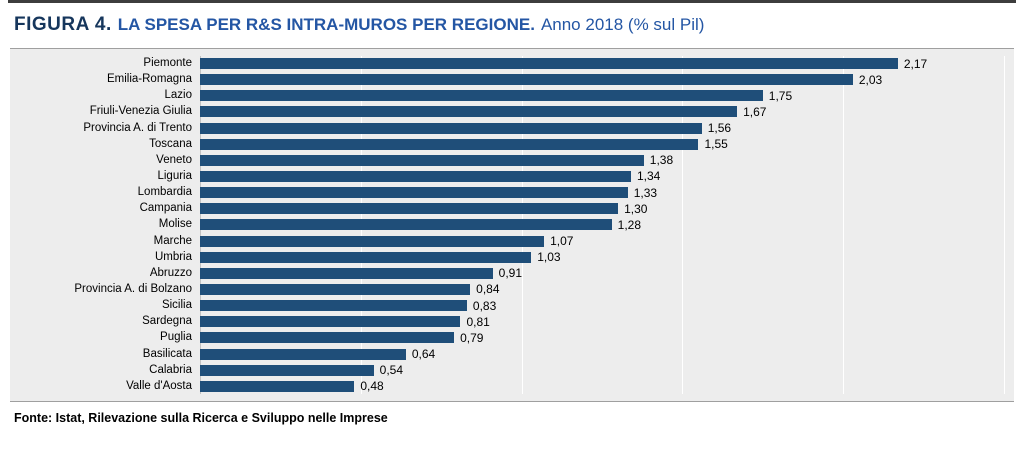  Describe the element at coordinates (170, 369) in the screenshot. I see `category-label: Calabria` at that location.